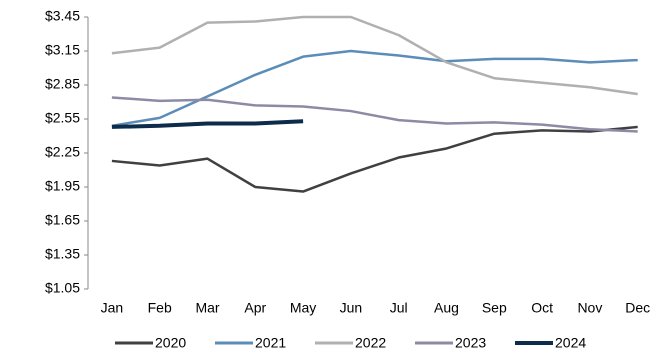  Describe the element at coordinates (589, 308) in the screenshot. I see `x-tick-label: Nov` at that location.